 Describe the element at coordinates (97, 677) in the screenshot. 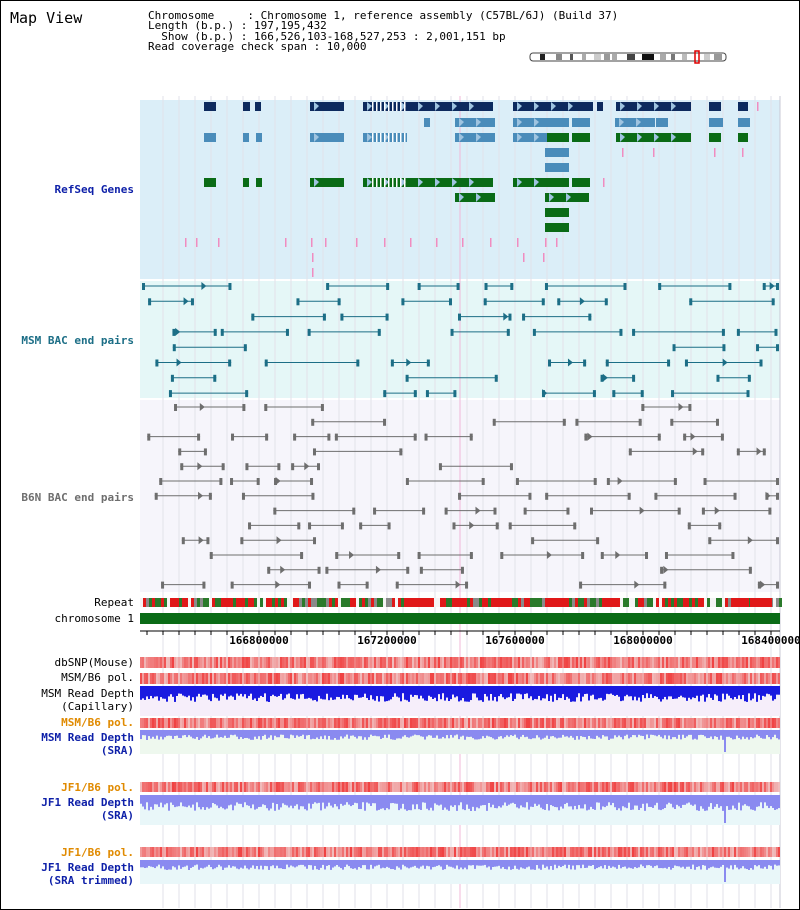

I see `track-label-msm-b6-pol: MSM/B6 pol.` at that location.